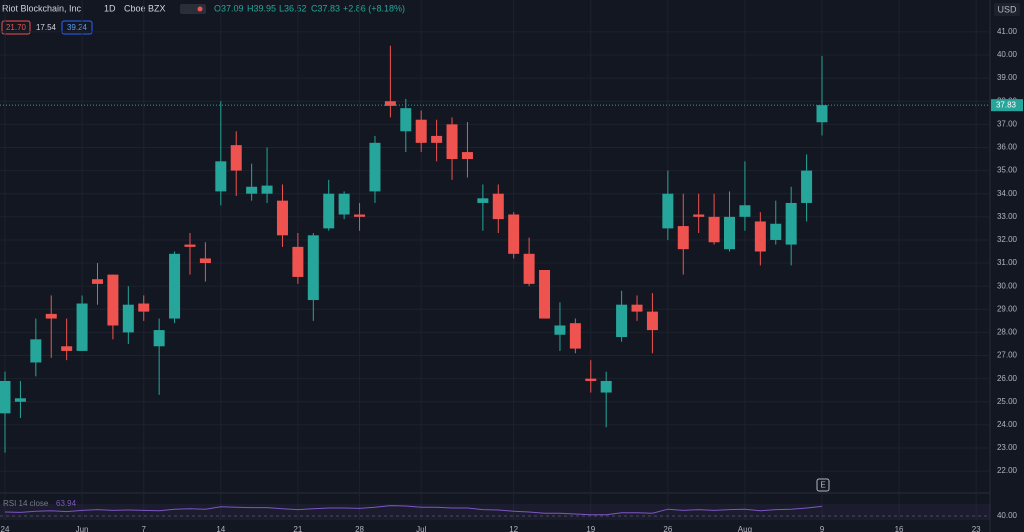  Describe the element at coordinates (1007, 193) in the screenshot. I see `y-tick-label: 34.00` at that location.